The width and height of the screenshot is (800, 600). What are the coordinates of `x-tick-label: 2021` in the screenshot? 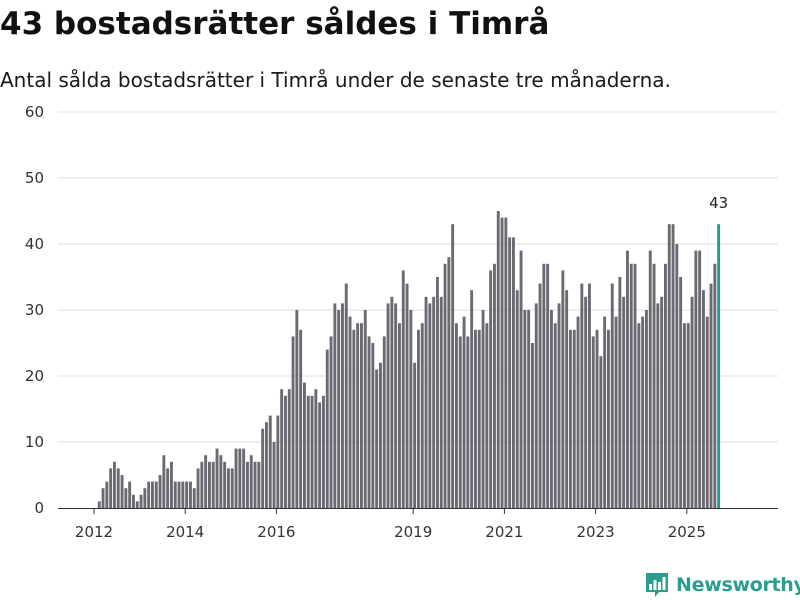 It's located at (504, 532).